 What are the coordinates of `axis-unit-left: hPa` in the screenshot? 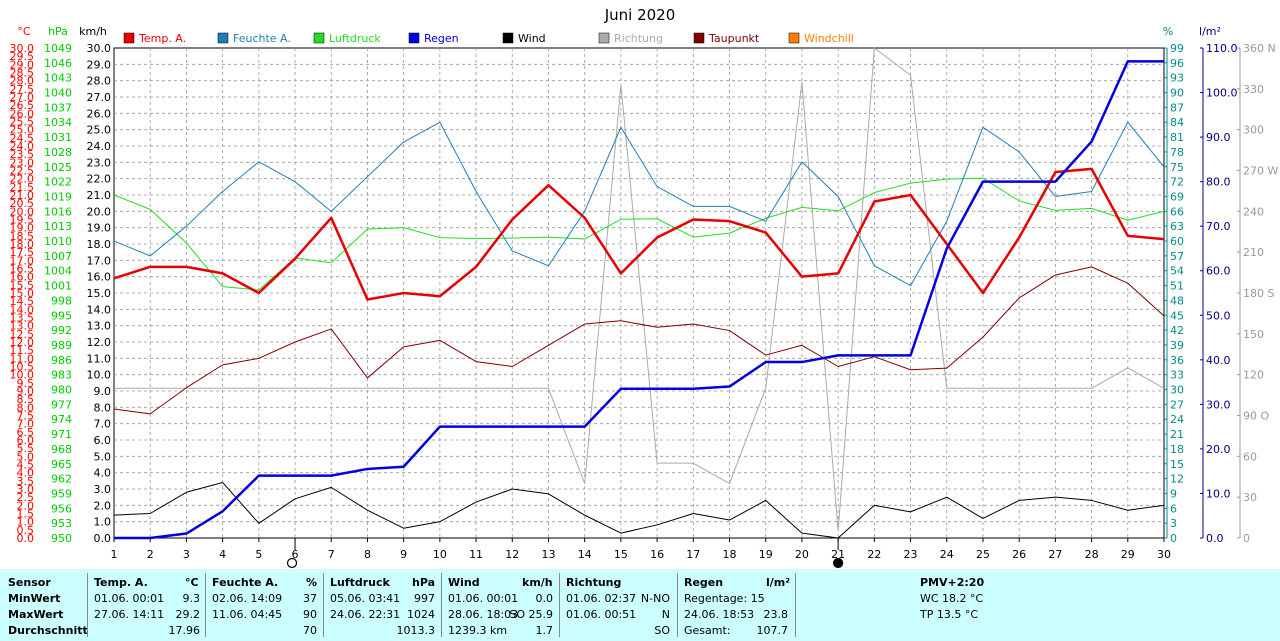 It's located at (58, 31).